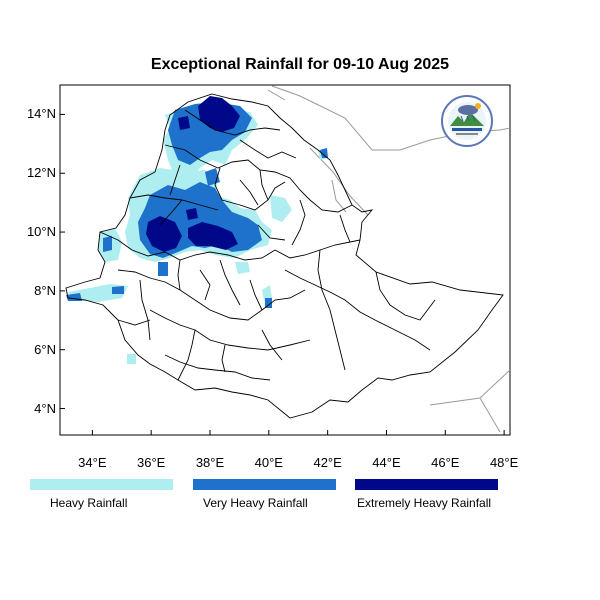 The width and height of the screenshot is (600, 600). I want to click on extremely-heavy-rainfall-areas, so click(193, 174).